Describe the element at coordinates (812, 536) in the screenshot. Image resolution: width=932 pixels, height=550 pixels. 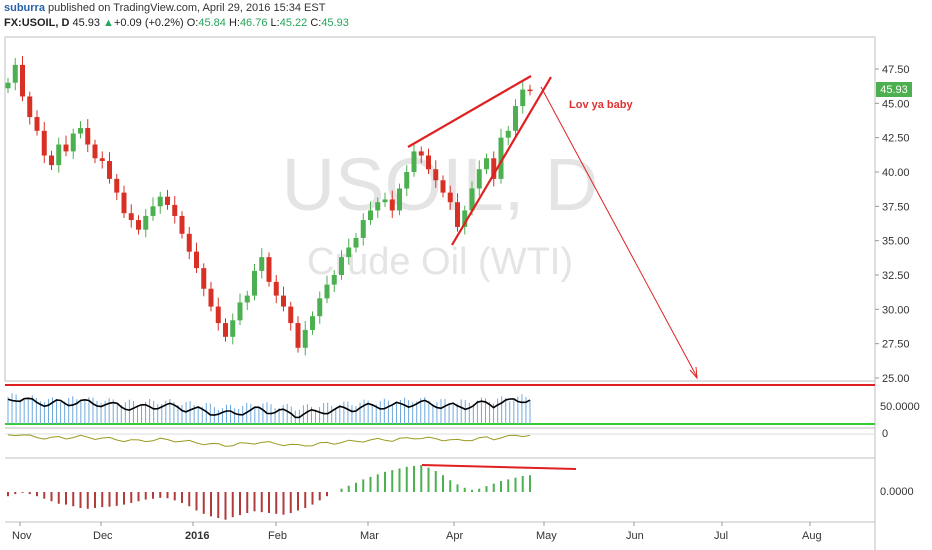
I see `x-tick-label: Aug` at that location.